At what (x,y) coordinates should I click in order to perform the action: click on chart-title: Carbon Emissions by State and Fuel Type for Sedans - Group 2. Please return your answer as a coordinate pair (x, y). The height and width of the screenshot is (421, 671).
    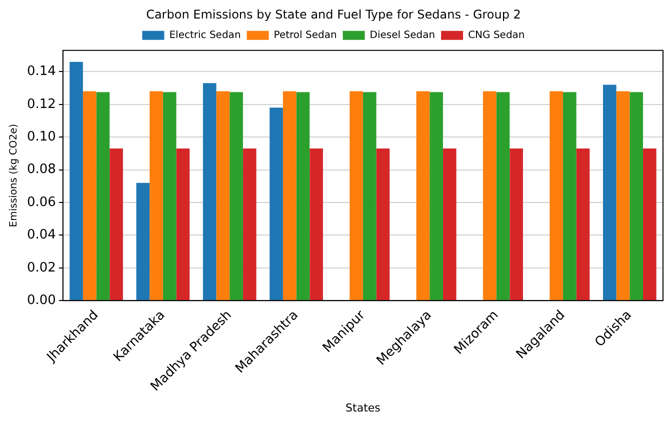
    Looking at the image, I should click on (333, 14).